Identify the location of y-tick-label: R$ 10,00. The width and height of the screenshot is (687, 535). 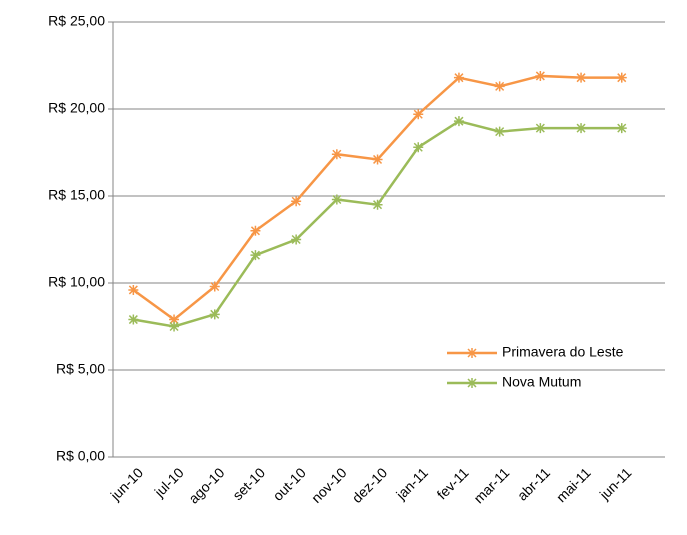
(76, 282).